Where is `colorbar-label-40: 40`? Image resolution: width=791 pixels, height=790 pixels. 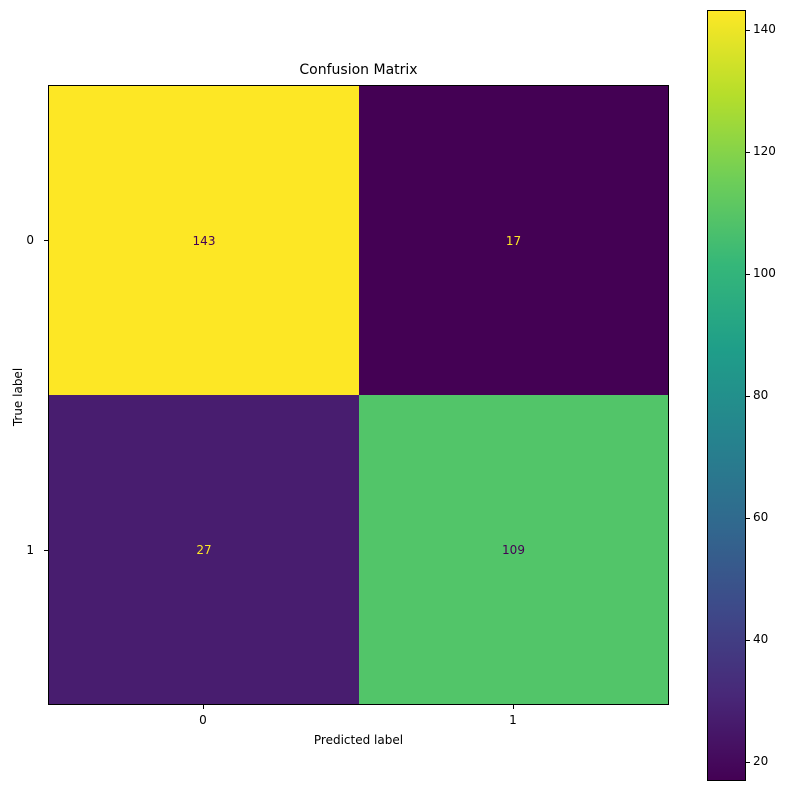 colorbar-label-40: 40 is located at coordinates (761, 639).